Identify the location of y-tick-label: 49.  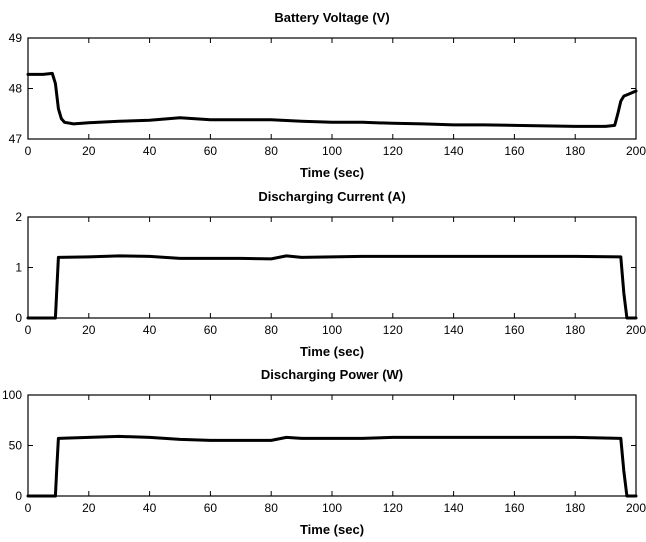
(16, 38).